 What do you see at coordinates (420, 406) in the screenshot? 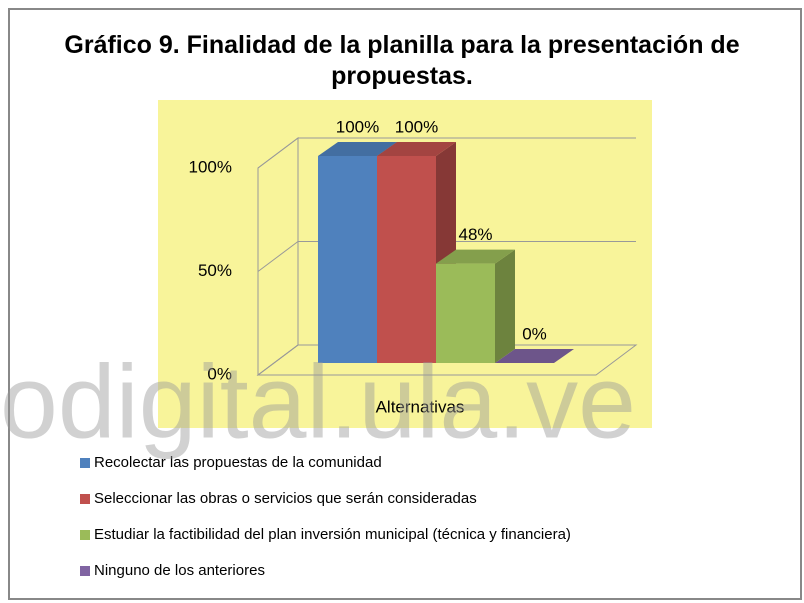
I see `x-axis-label: Alternativas` at bounding box center [420, 406].